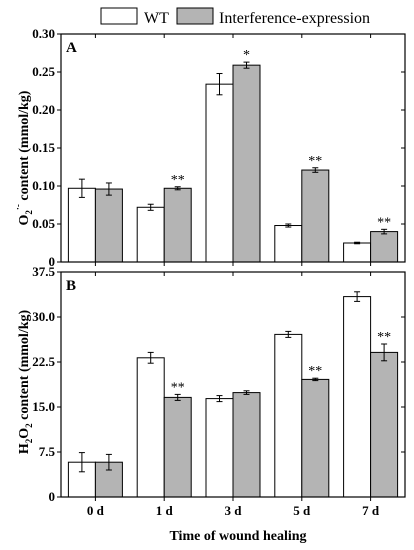 The image size is (414, 550). Describe the element at coordinates (24, 219) in the screenshot. I see `panel-a-ylabel-main: O` at that location.